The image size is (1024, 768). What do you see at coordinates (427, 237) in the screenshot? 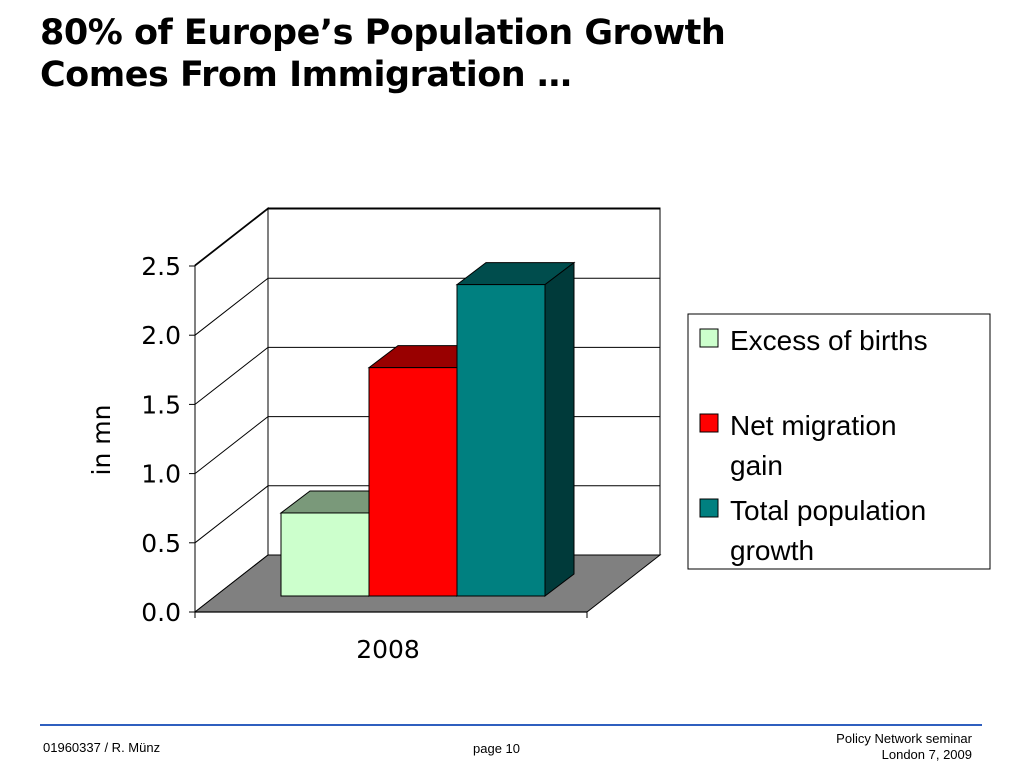
I see `gridline` at bounding box center [427, 237].